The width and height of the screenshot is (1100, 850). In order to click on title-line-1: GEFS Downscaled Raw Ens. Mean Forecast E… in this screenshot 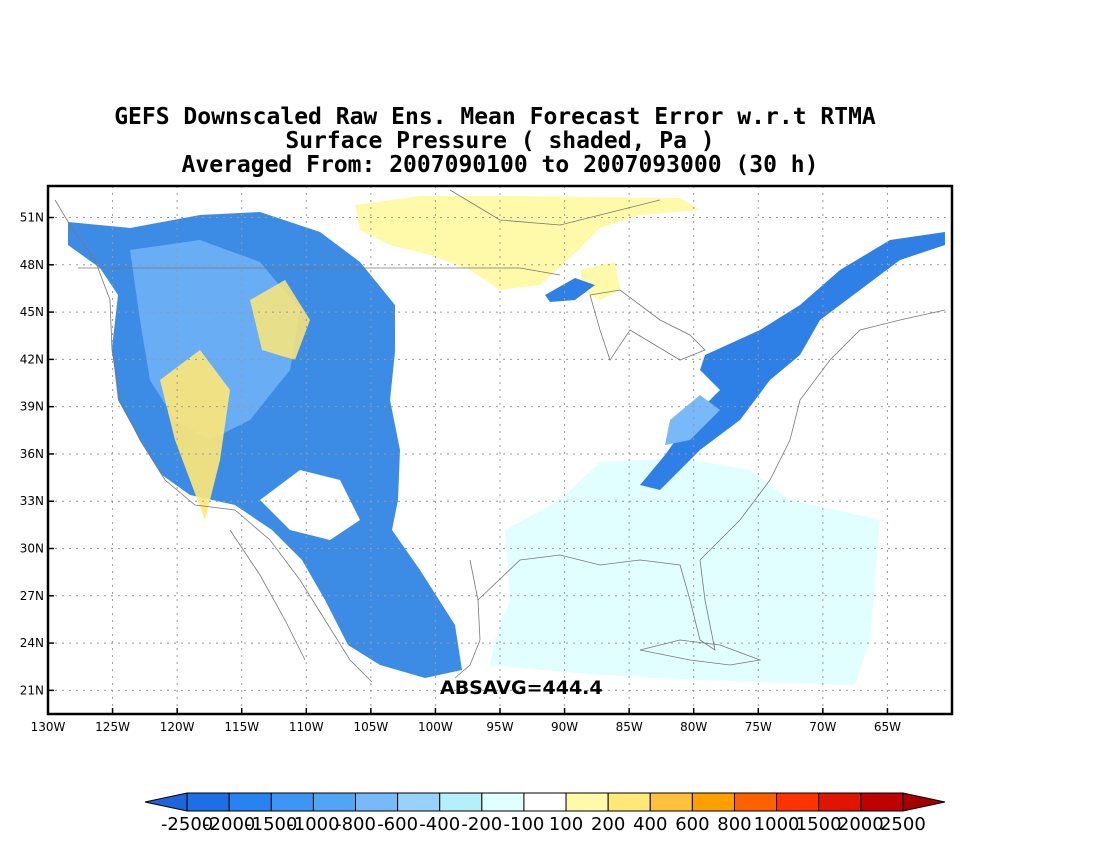, I will do `click(495, 117)`.